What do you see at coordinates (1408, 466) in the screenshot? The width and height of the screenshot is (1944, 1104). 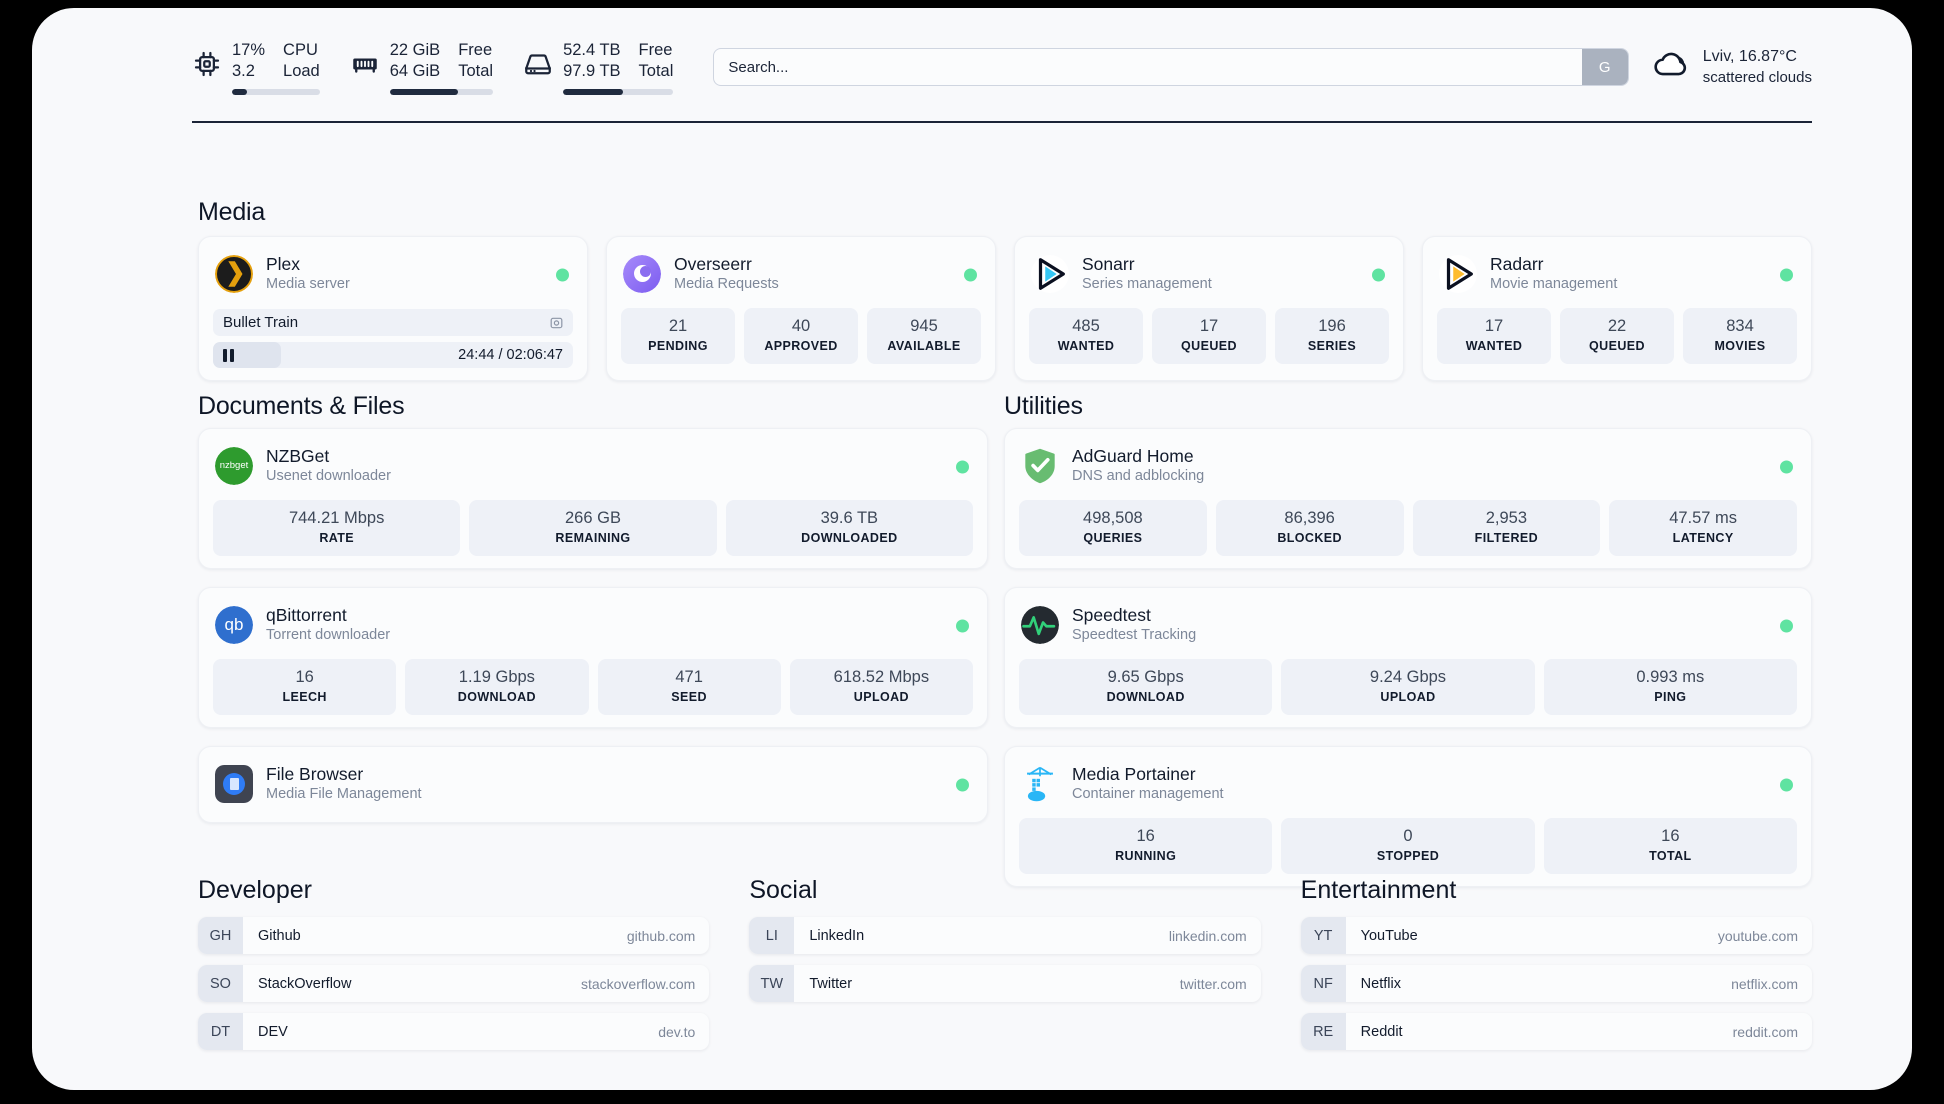 I see `service-card-header: AdGuard Home DNS and adblocking` at bounding box center [1408, 466].